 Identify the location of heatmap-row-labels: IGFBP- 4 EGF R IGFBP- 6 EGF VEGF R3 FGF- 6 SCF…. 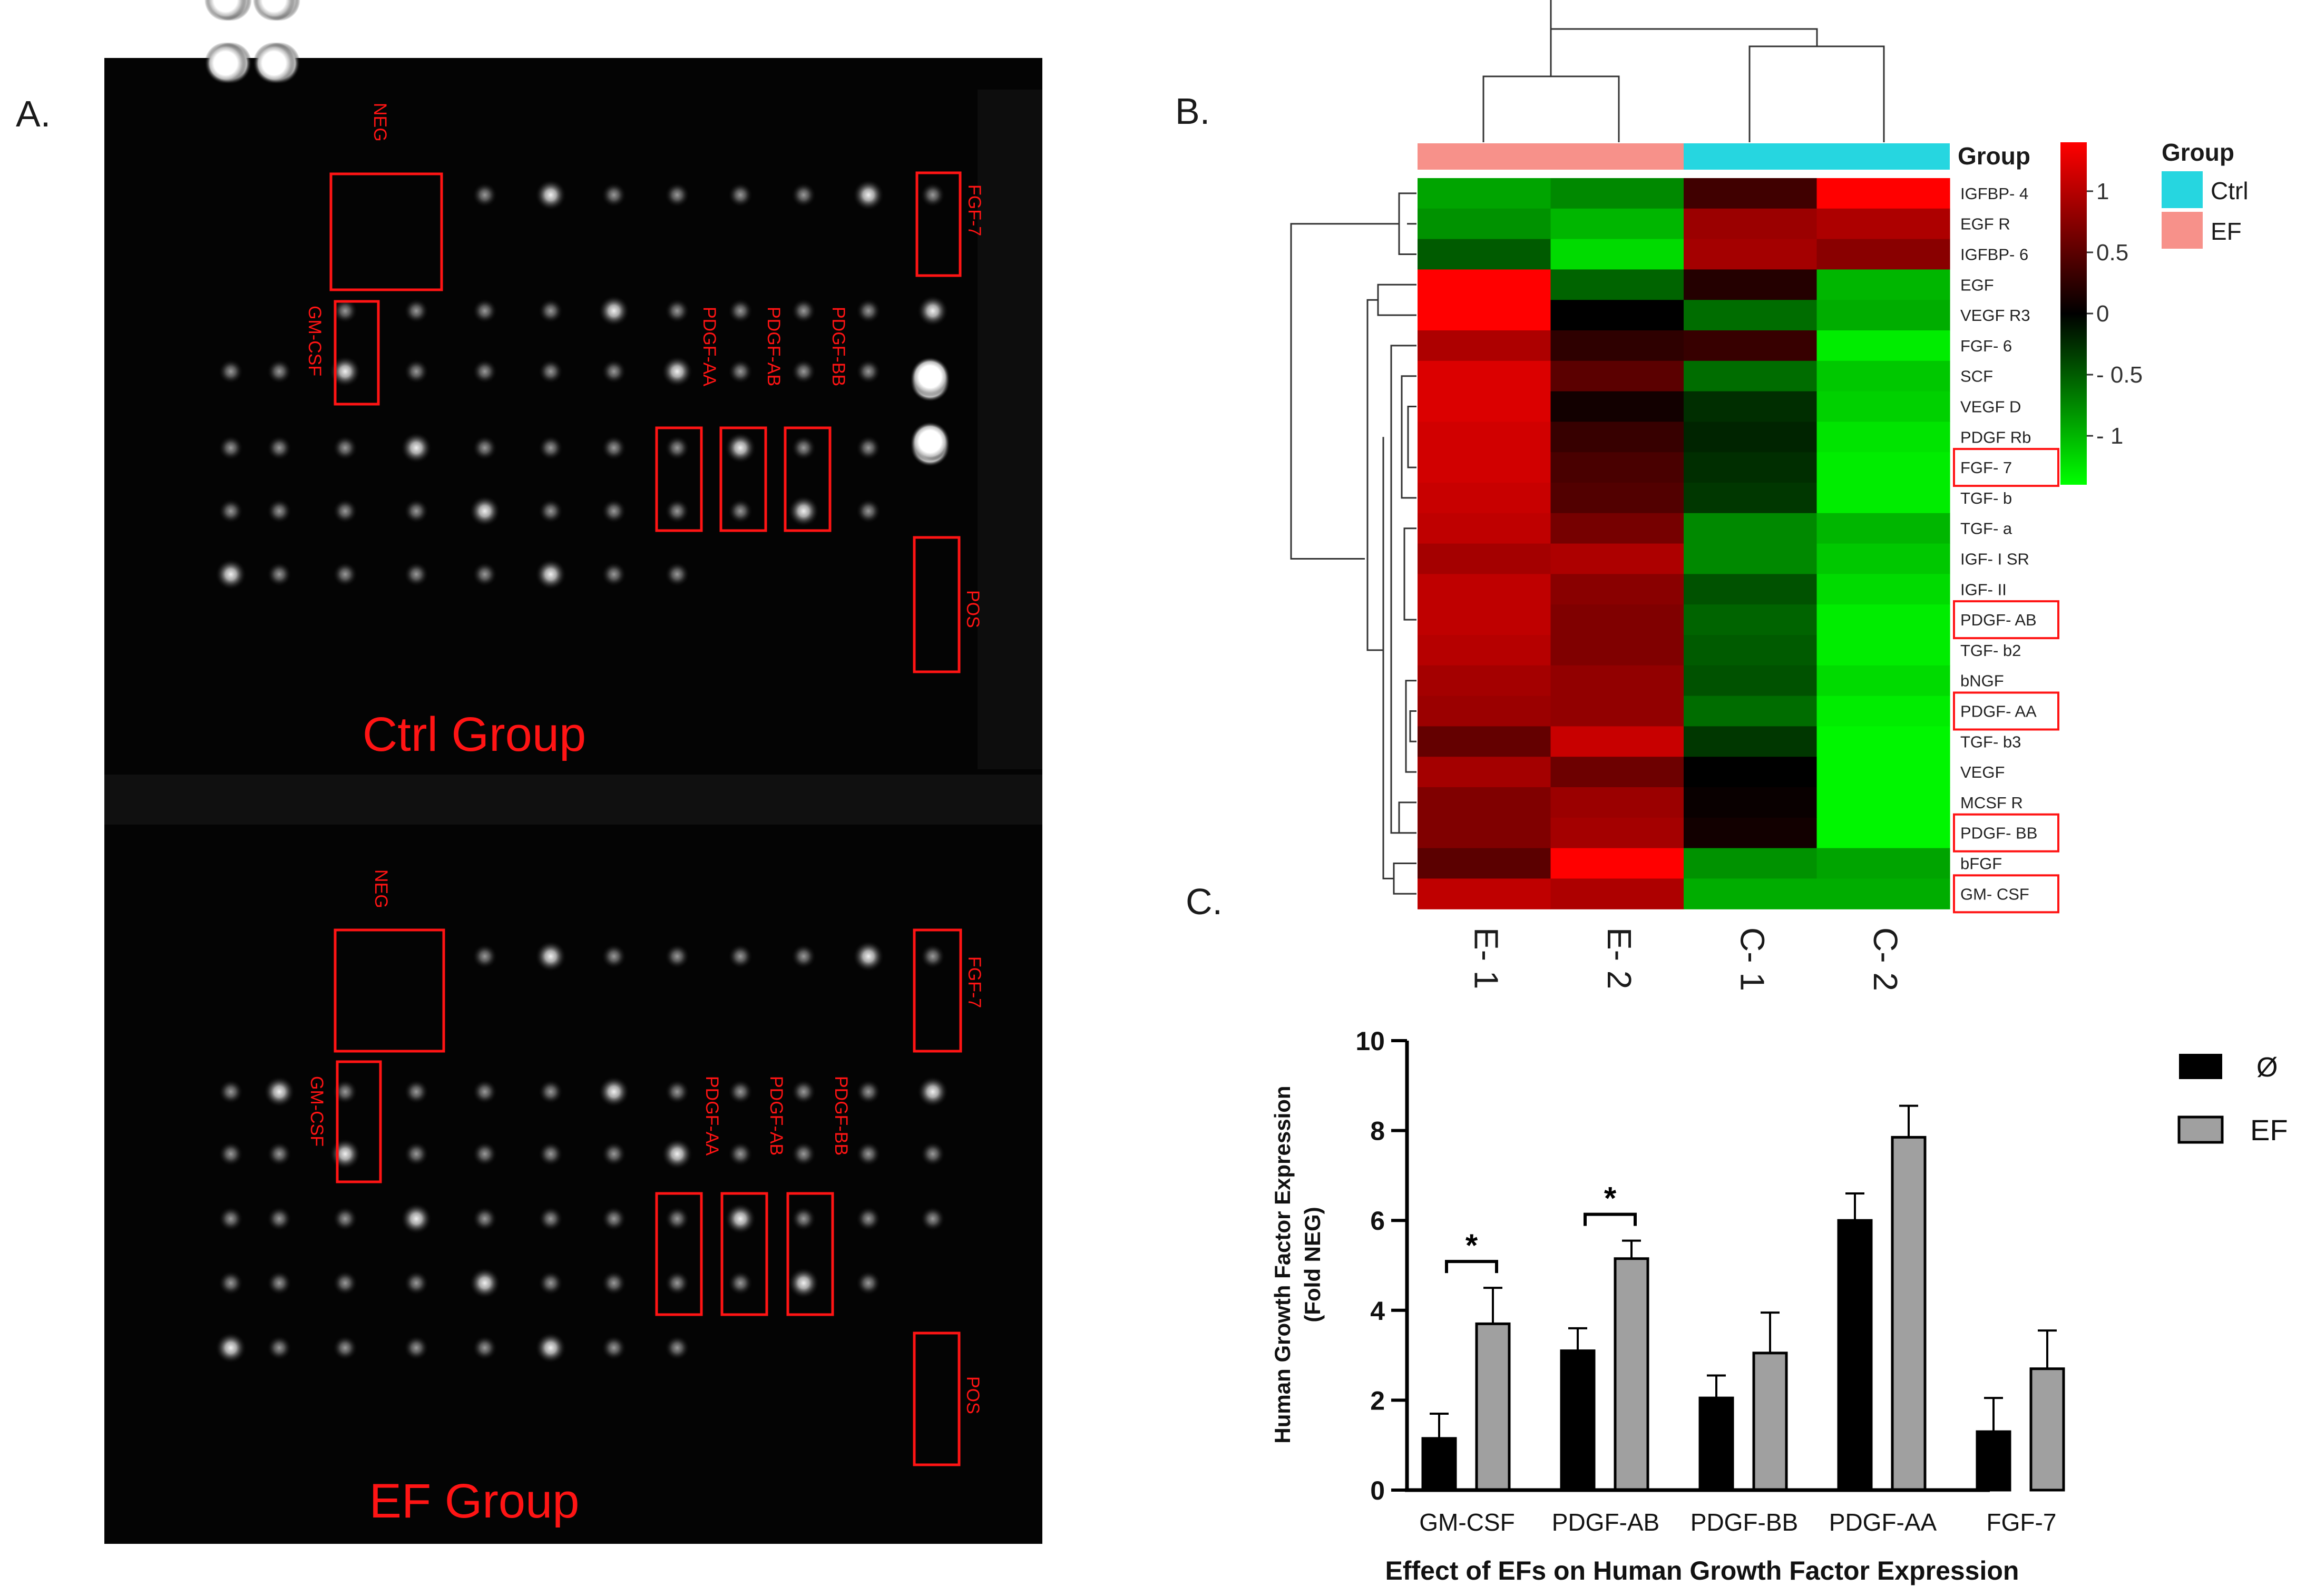
(2006, 549).